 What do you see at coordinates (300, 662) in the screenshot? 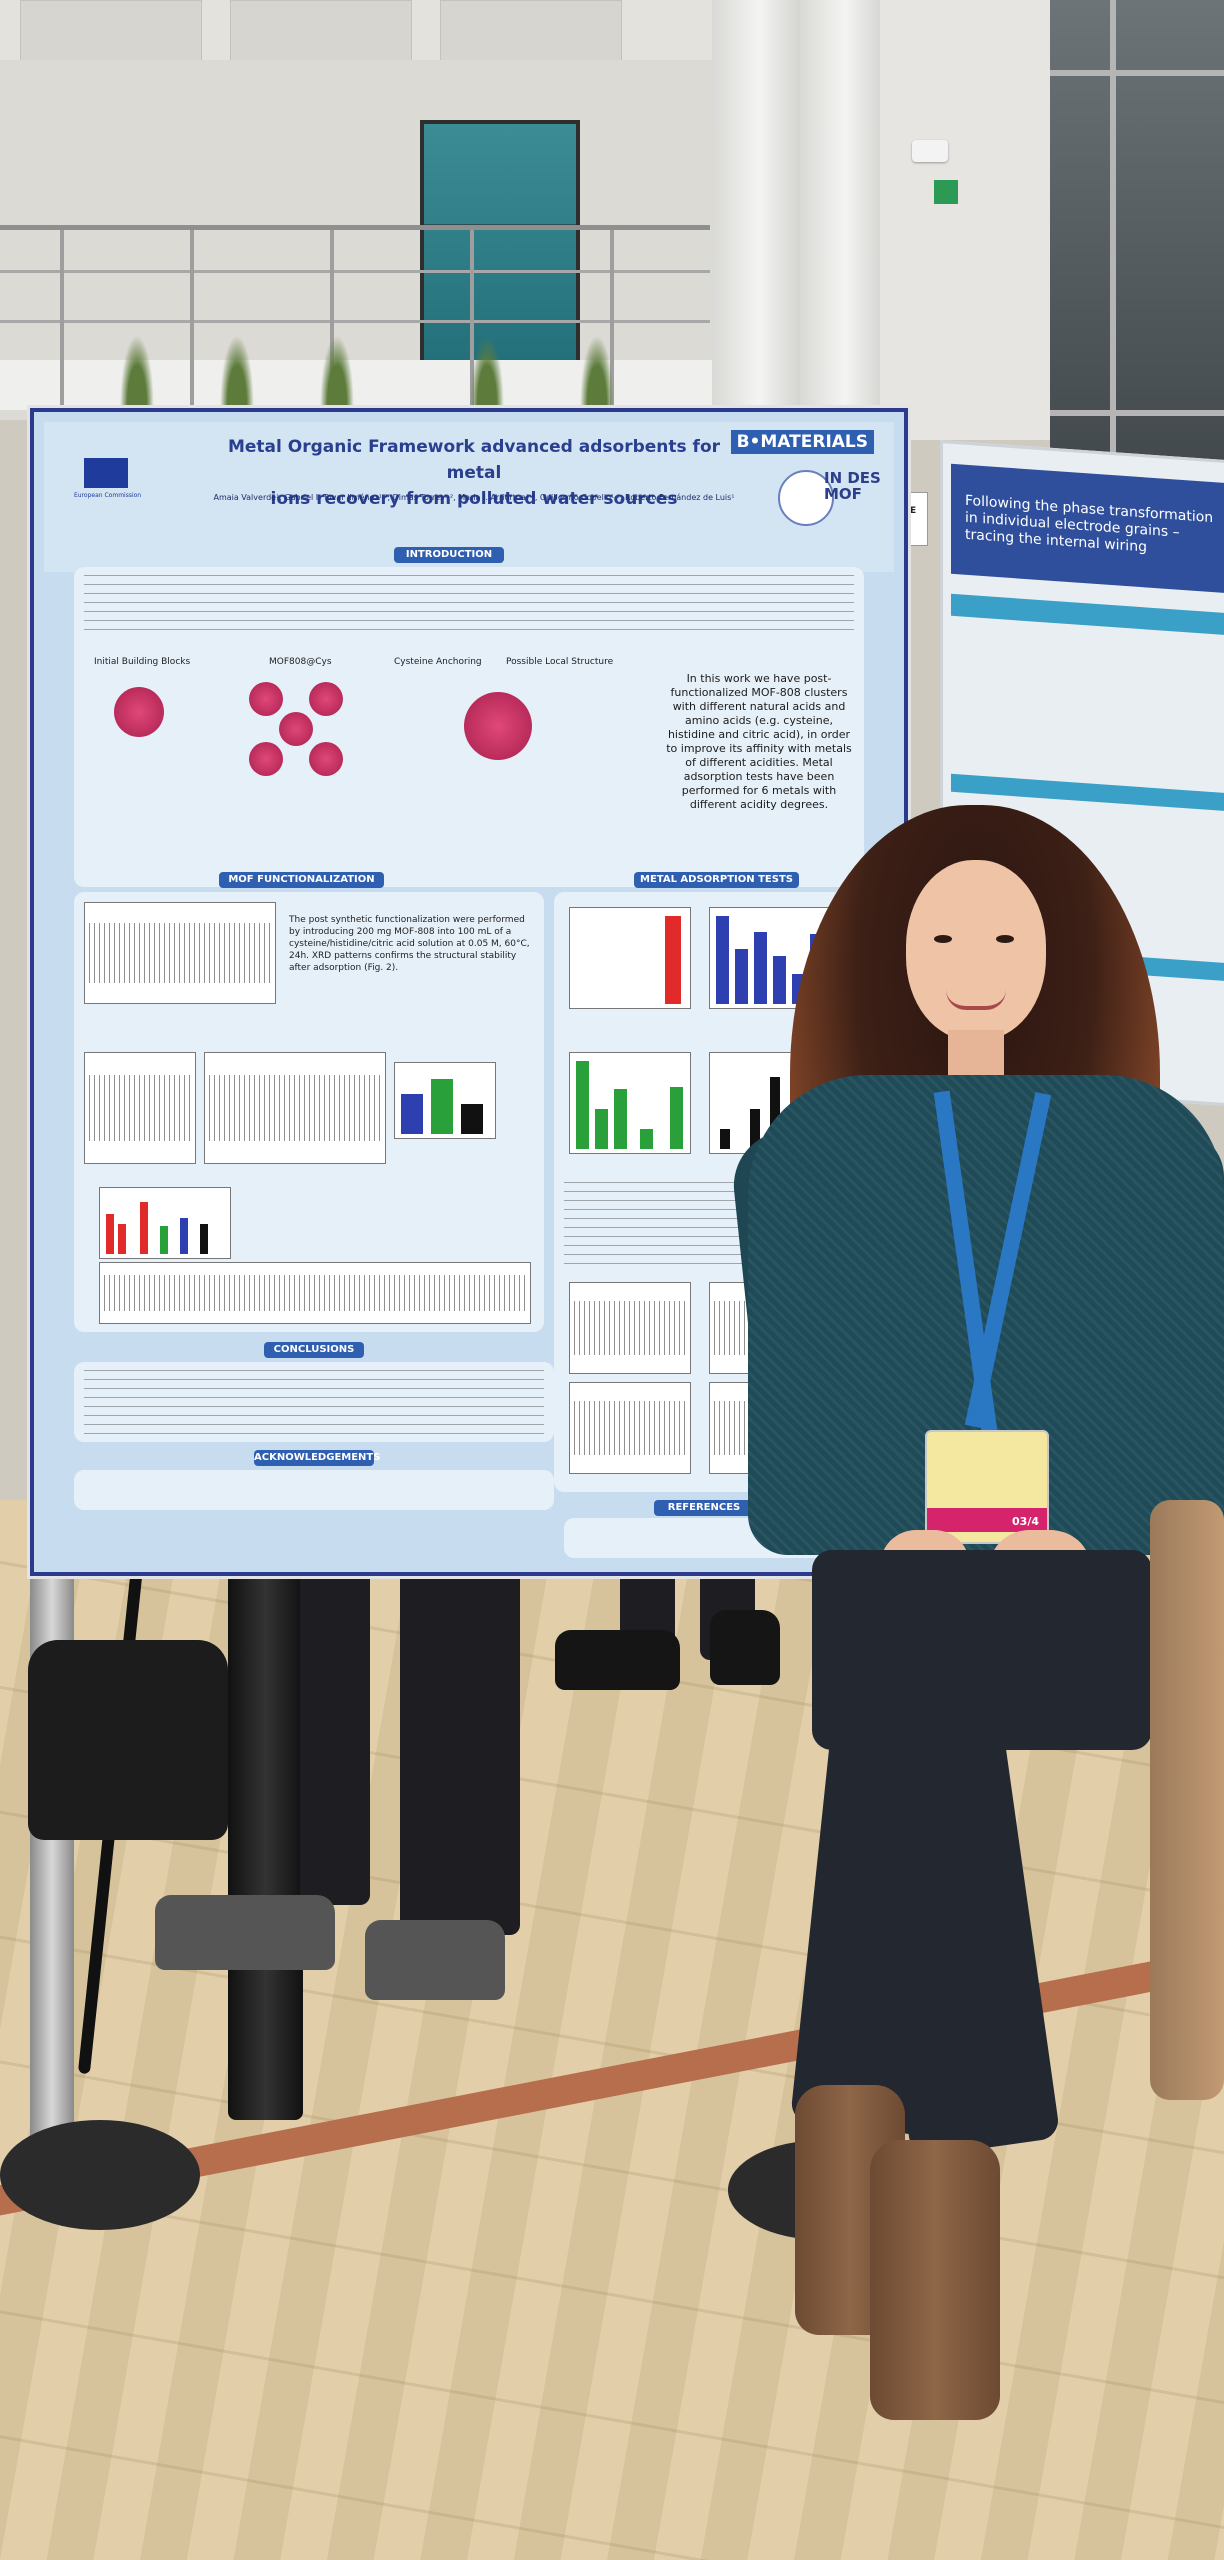
I see `figure-label-mof808cys: MOF808@Cys` at bounding box center [300, 662].